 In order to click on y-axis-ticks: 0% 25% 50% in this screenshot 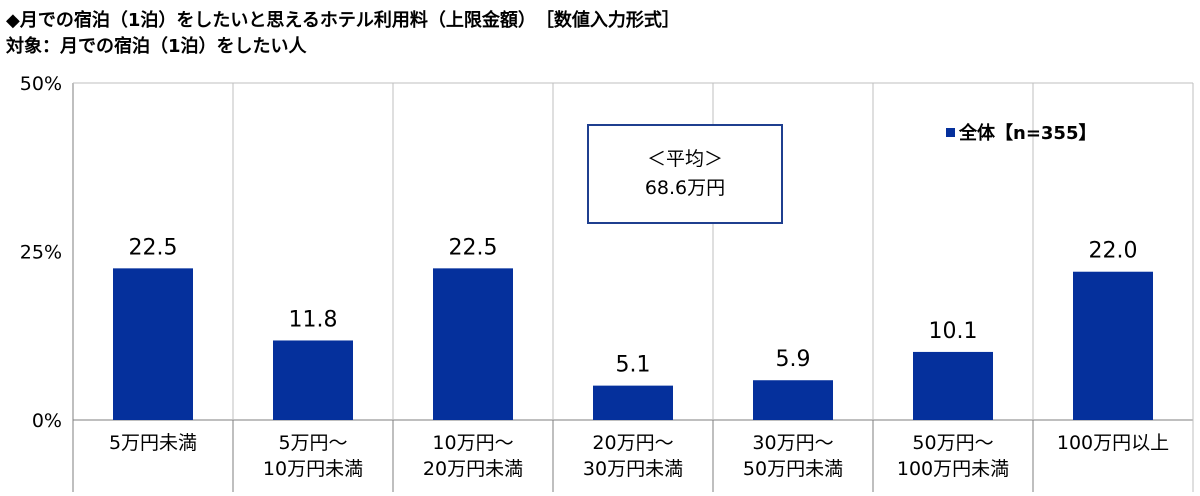, I will do `click(41, 252)`.